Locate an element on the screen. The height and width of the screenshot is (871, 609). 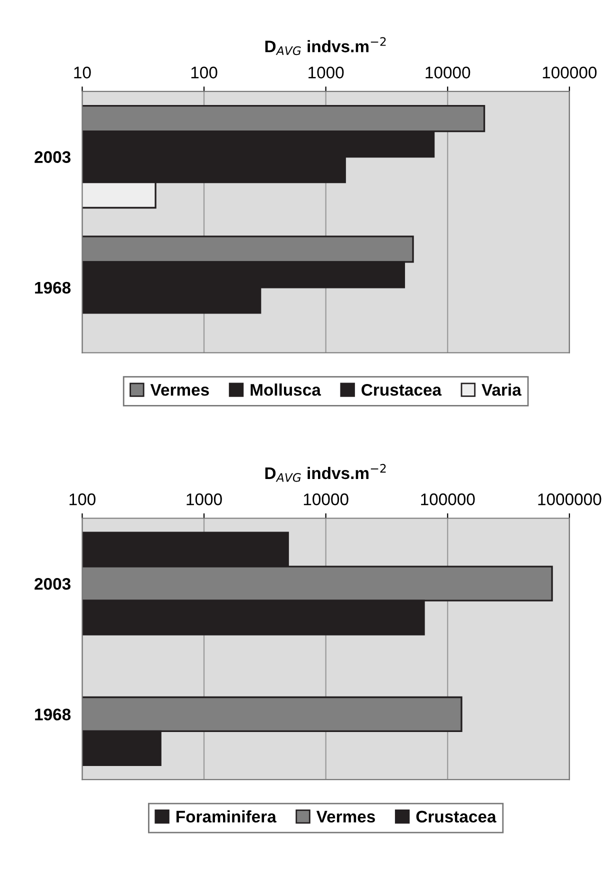
legend-label: Varia is located at coordinates (502, 390).